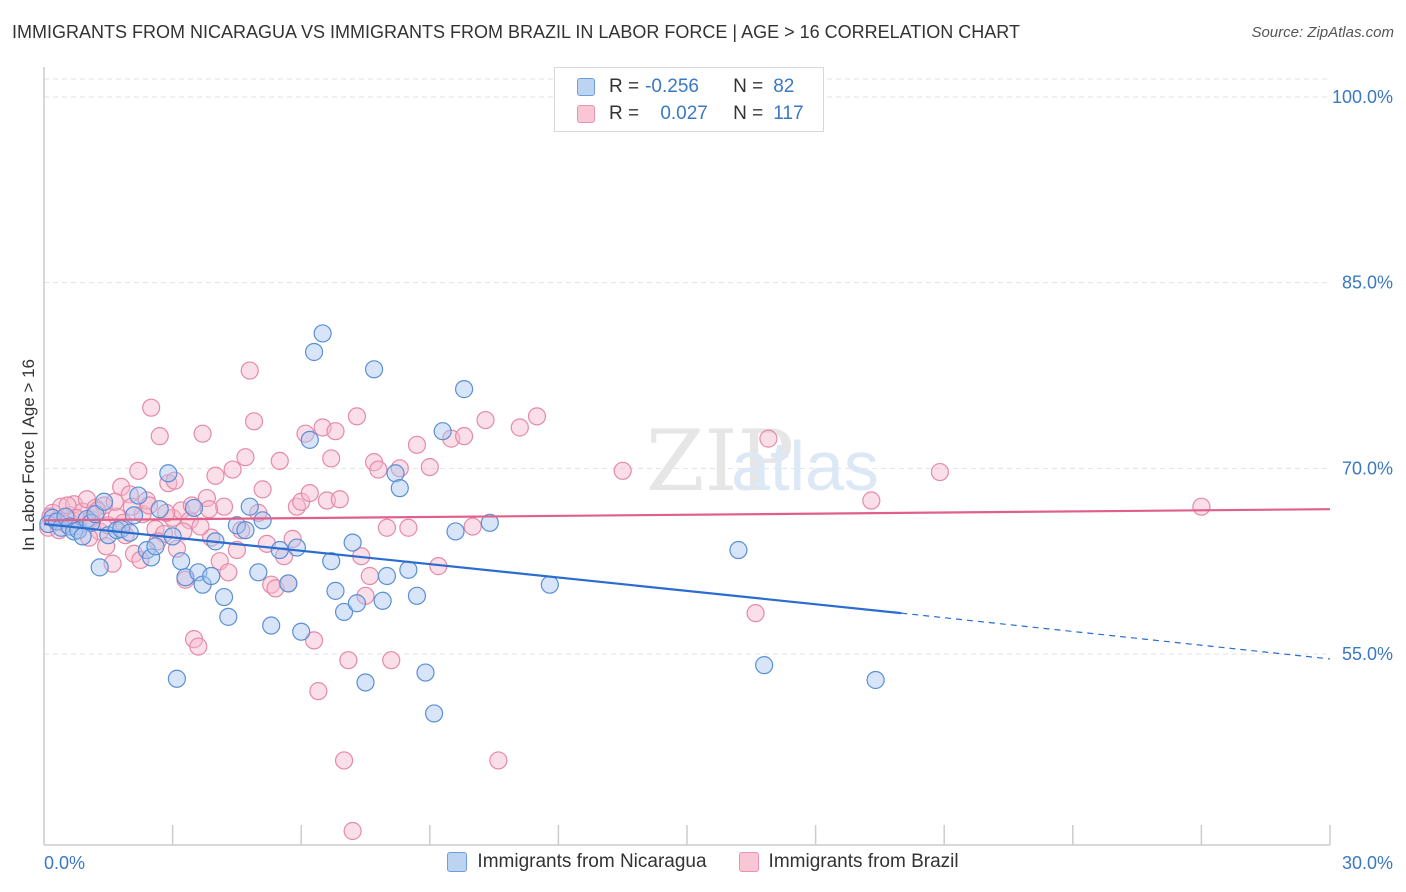  Describe the element at coordinates (863, 861) in the screenshot. I see `legend-label-brazil: Immigrants from Brazil` at that location.